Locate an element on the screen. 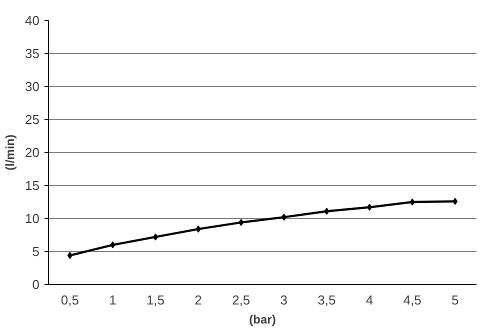 The image size is (500, 333). x-tick-label: 1,5 is located at coordinates (155, 300).